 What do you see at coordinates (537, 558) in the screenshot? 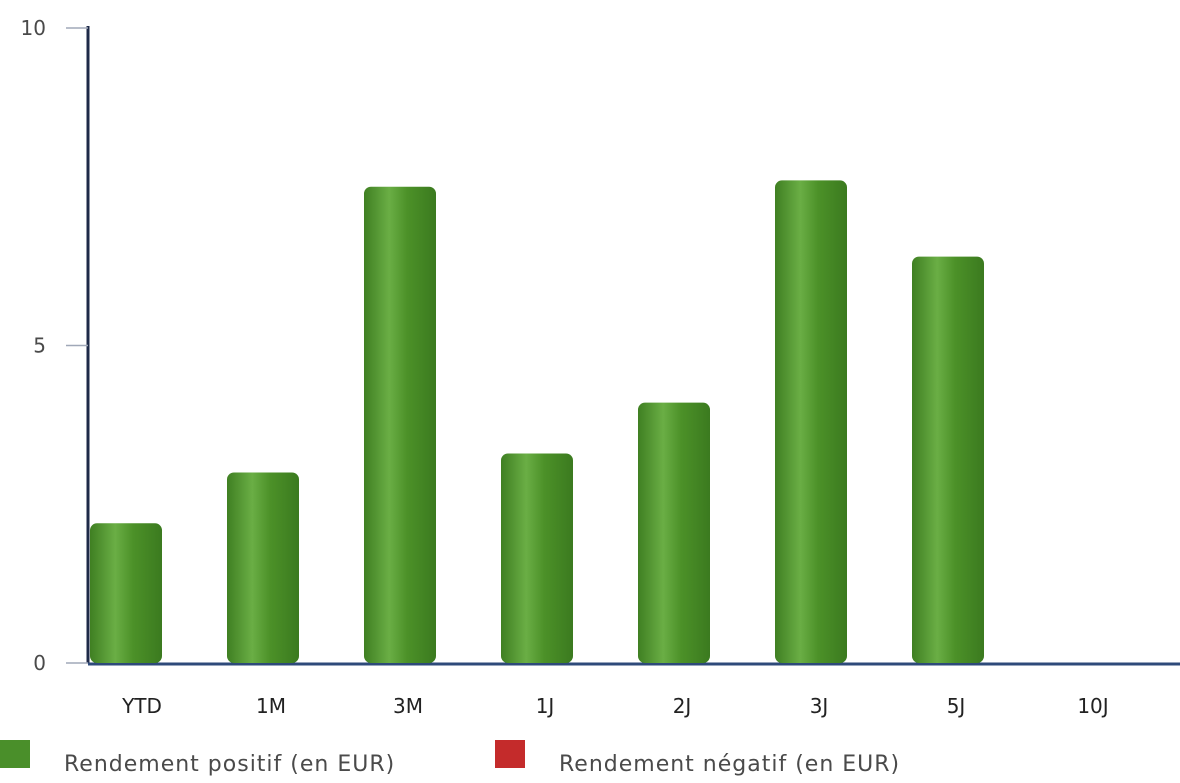
I see `bar-1j` at bounding box center [537, 558].